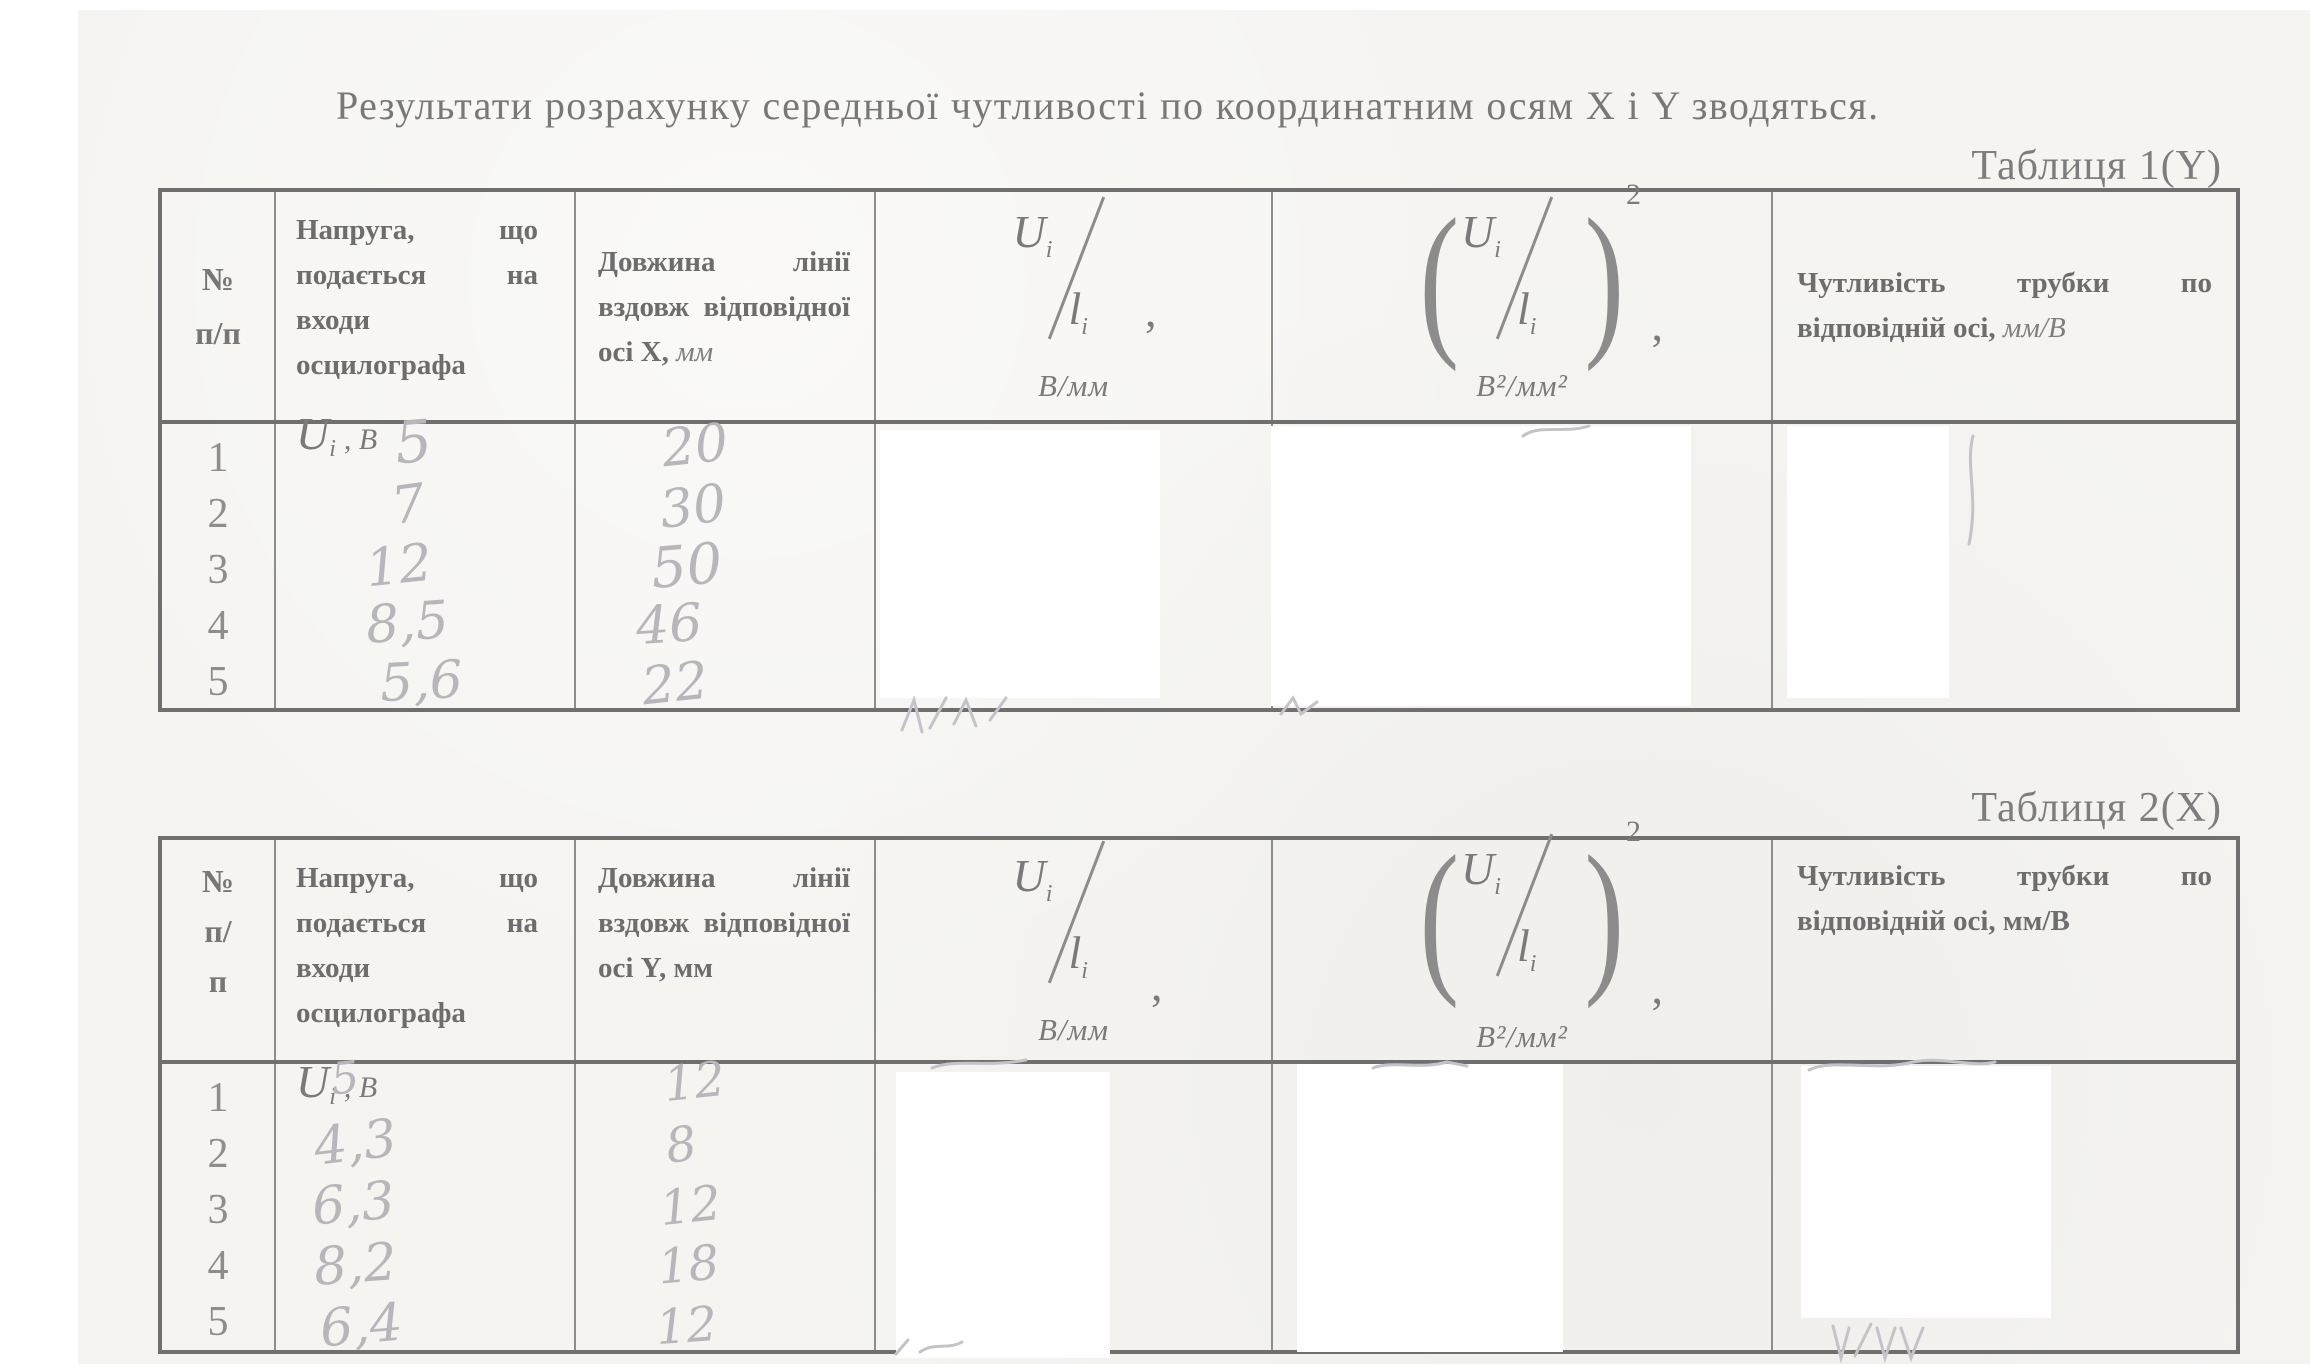  Describe the element at coordinates (695, 351) in the screenshot. I see `length-unit: мм` at that location.